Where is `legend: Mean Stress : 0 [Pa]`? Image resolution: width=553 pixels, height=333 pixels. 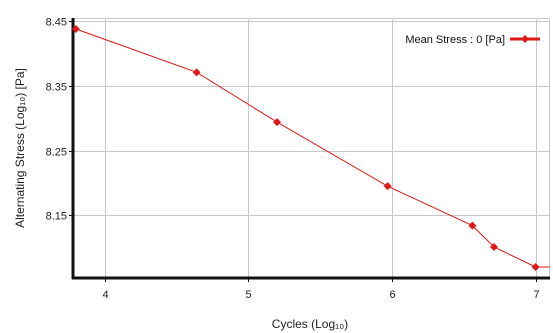 legend: Mean Stress : 0 [Pa] is located at coordinates (472, 40).